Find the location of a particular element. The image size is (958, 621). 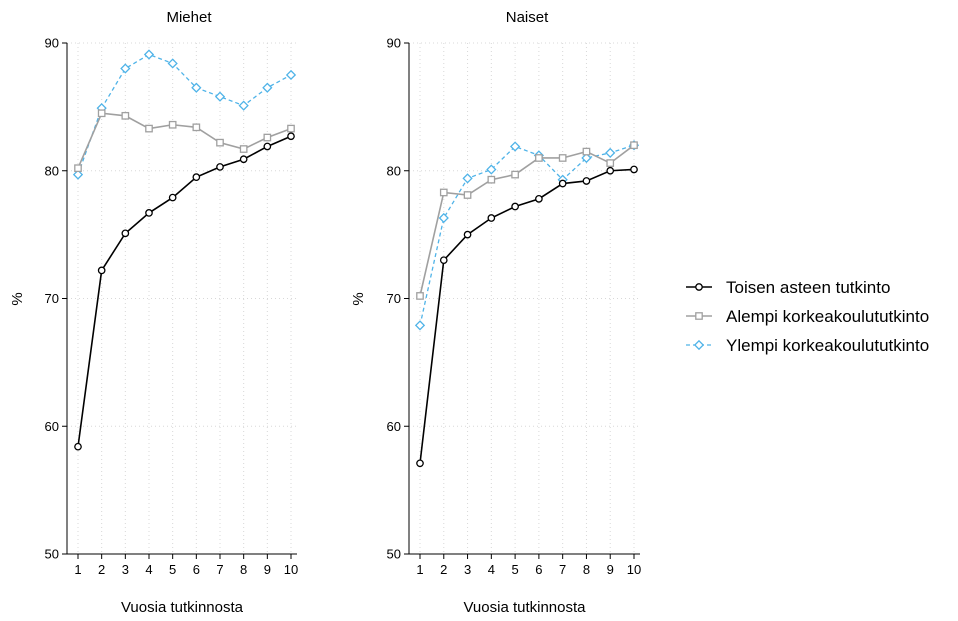

panel-title: Naiset is located at coordinates (527, 17).